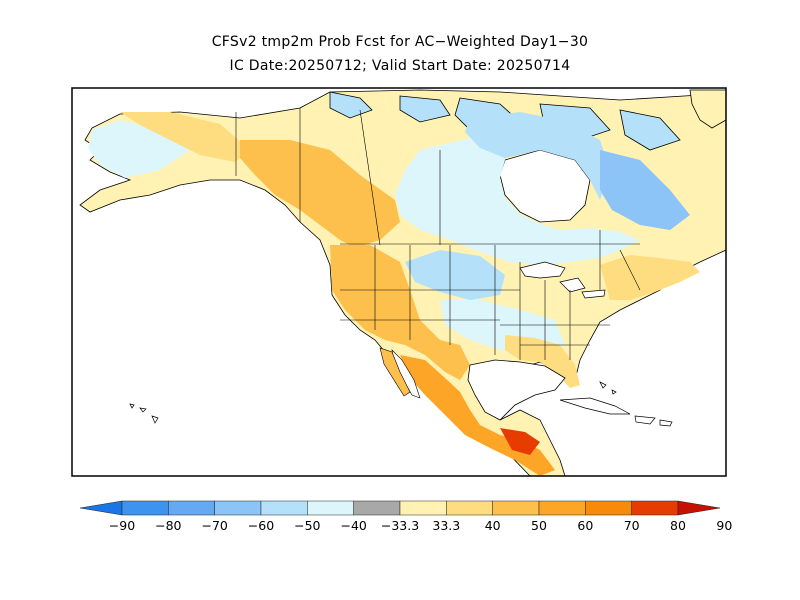  What do you see at coordinates (545, 186) in the screenshot?
I see `hudson-bay` at bounding box center [545, 186].